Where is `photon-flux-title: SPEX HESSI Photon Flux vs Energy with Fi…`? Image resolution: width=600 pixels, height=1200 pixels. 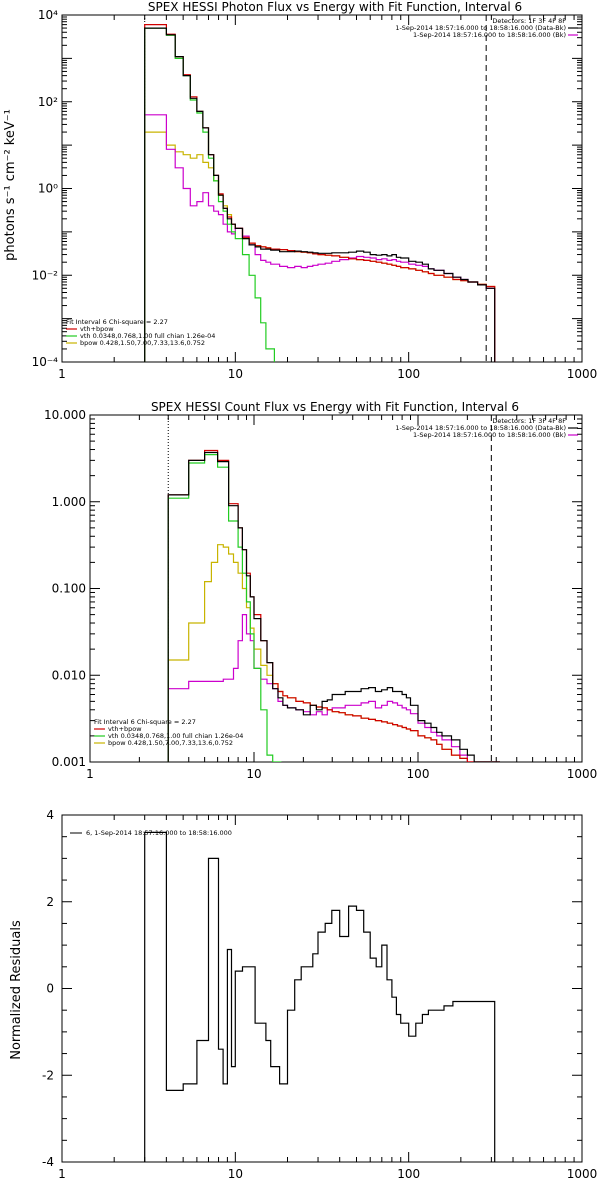 photon-flux-title: SPEX HESSI Photon Flux vs Energy with Fi… is located at coordinates (335, 7).